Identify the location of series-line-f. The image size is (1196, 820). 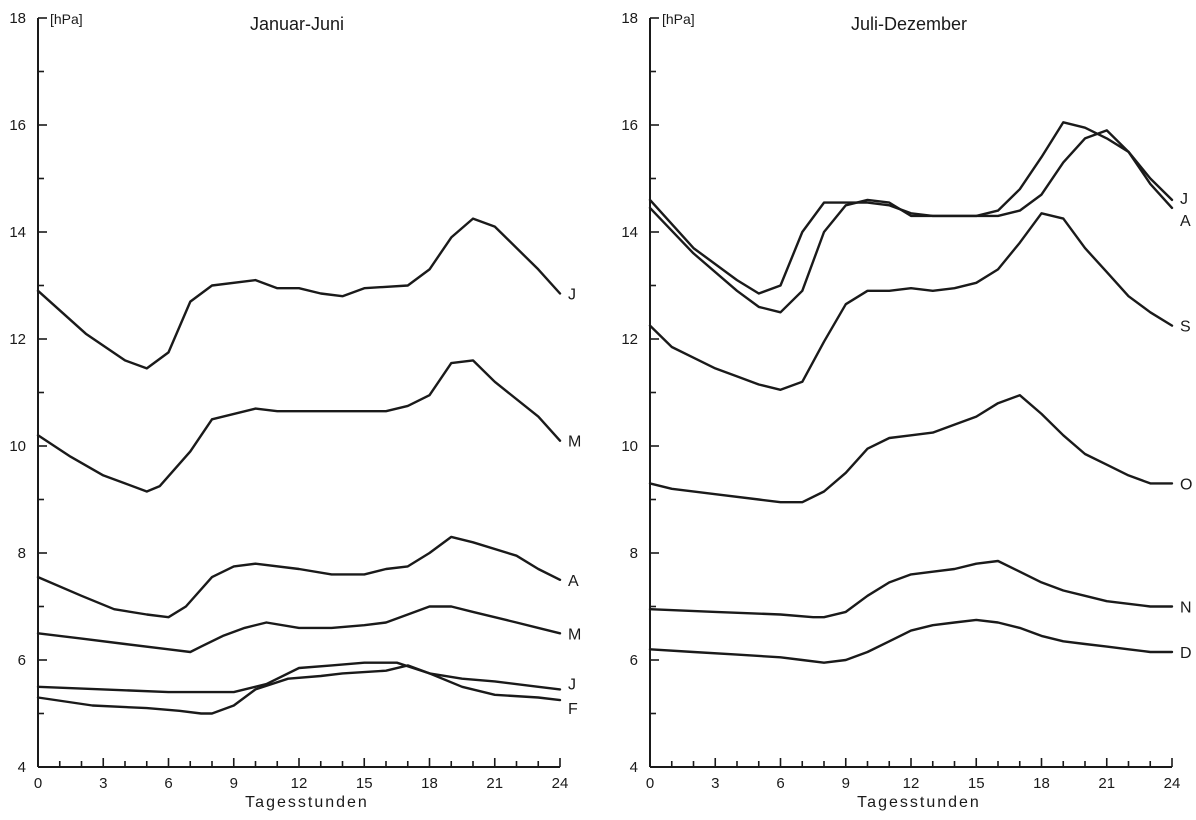
(299, 689).